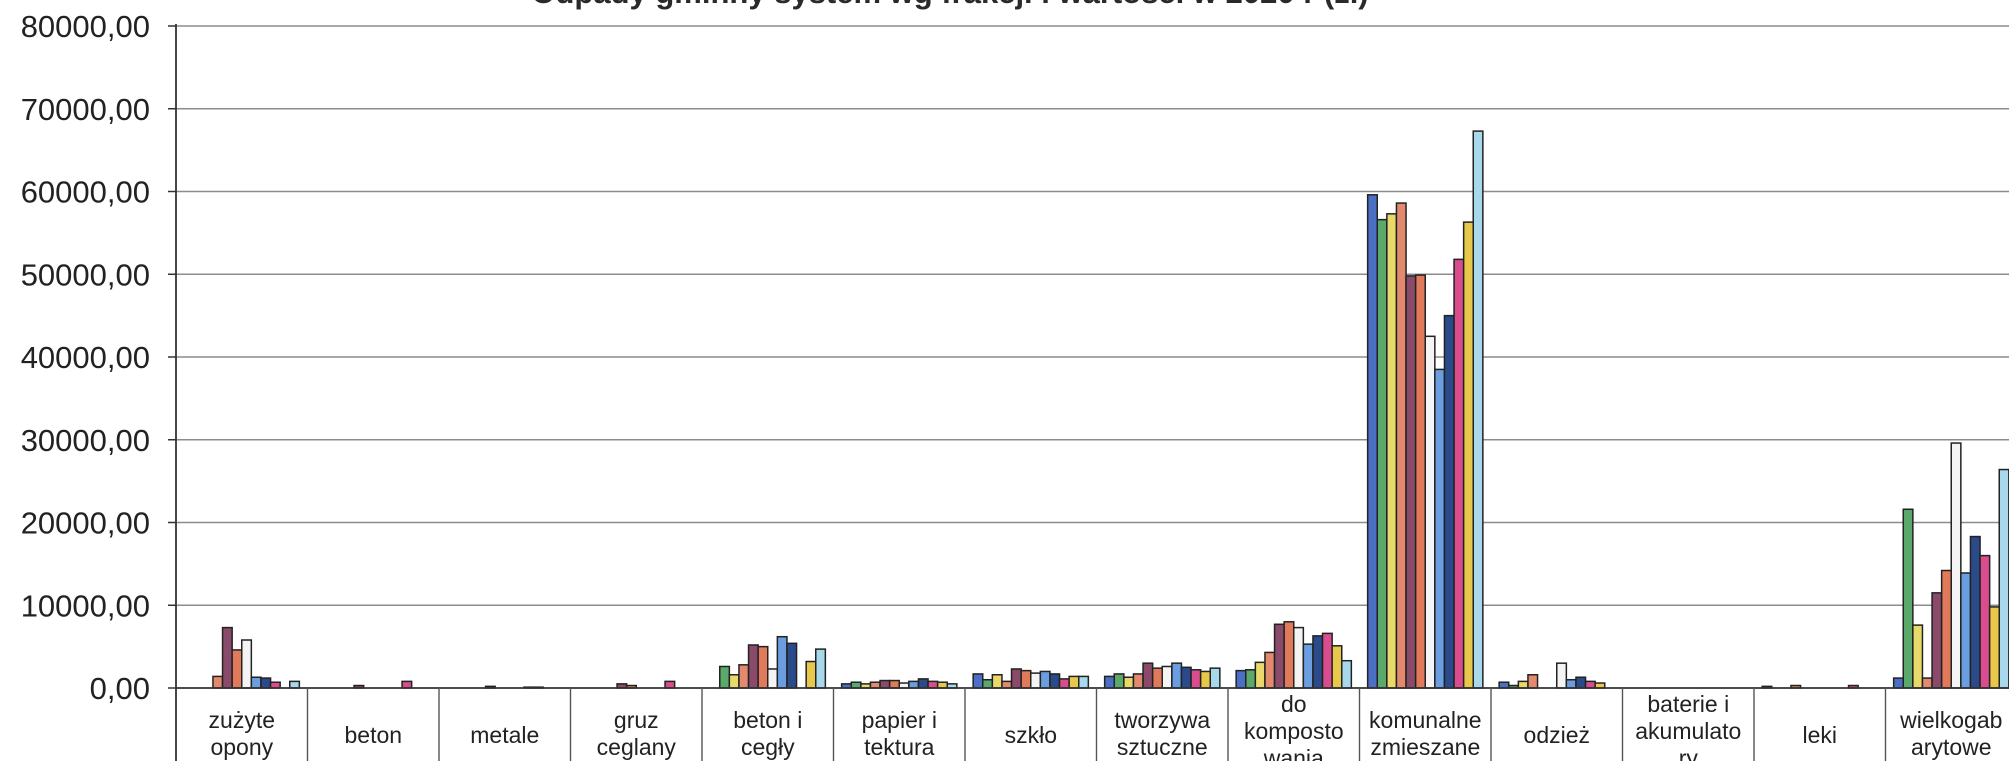 Image resolution: width=2009 pixels, height=766 pixels. I want to click on x-tick-label: opony, so click(241, 747).